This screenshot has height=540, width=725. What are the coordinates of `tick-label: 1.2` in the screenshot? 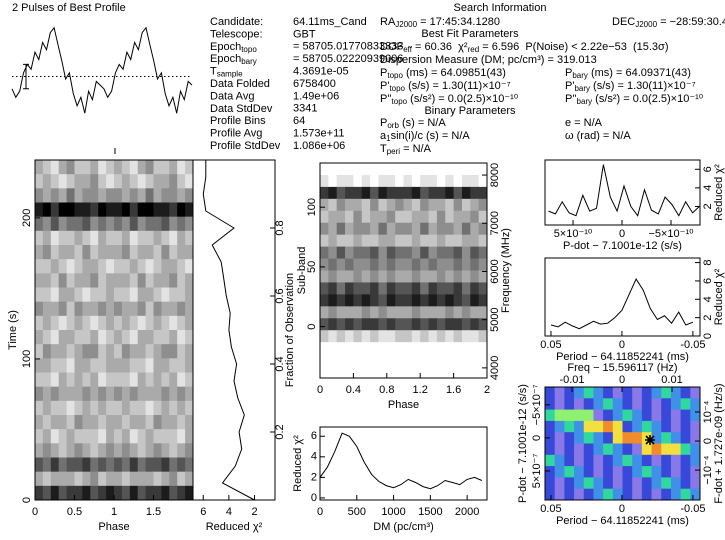 It's located at (420, 390).